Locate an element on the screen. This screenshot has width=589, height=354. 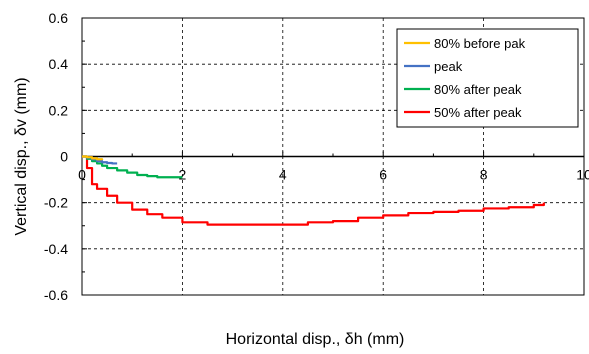
y-axis-title: Vertical disp., δv (mm) is located at coordinates (21, 156).